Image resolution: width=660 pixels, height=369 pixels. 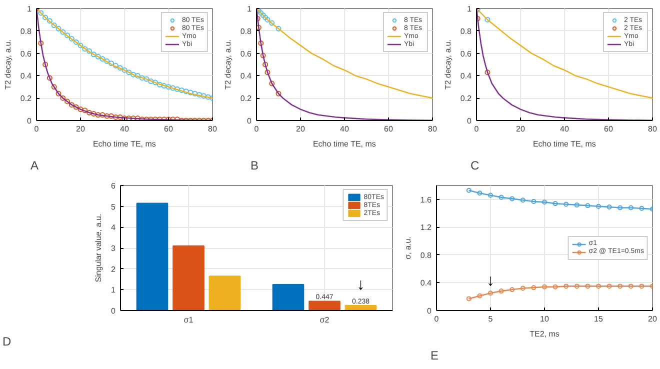 What do you see at coordinates (545, 334) in the screenshot?
I see `x-axis-title: TE2, ms` at bounding box center [545, 334].